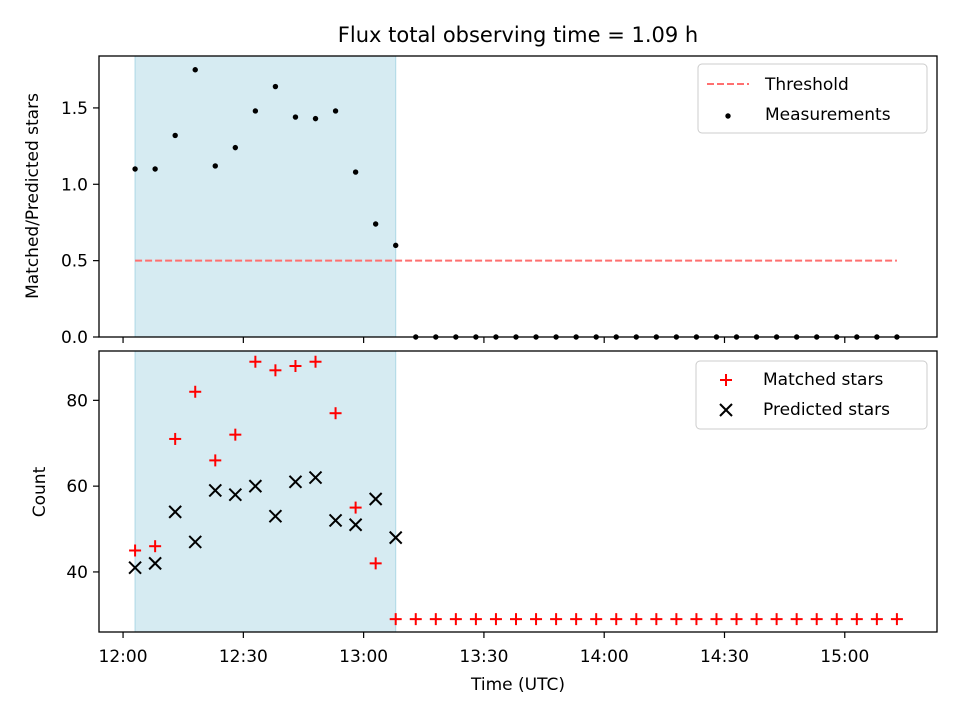 The height and width of the screenshot is (720, 960). What do you see at coordinates (74, 262) in the screenshot?
I see `ratio-y-tick-label: 0.5` at bounding box center [74, 262].